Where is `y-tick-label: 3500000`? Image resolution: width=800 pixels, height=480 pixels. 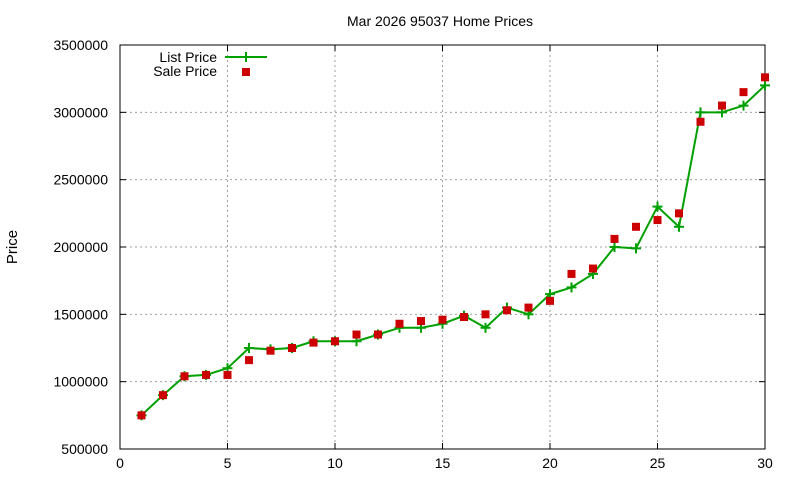 y-tick-label: 3500000 is located at coordinates (80, 45).